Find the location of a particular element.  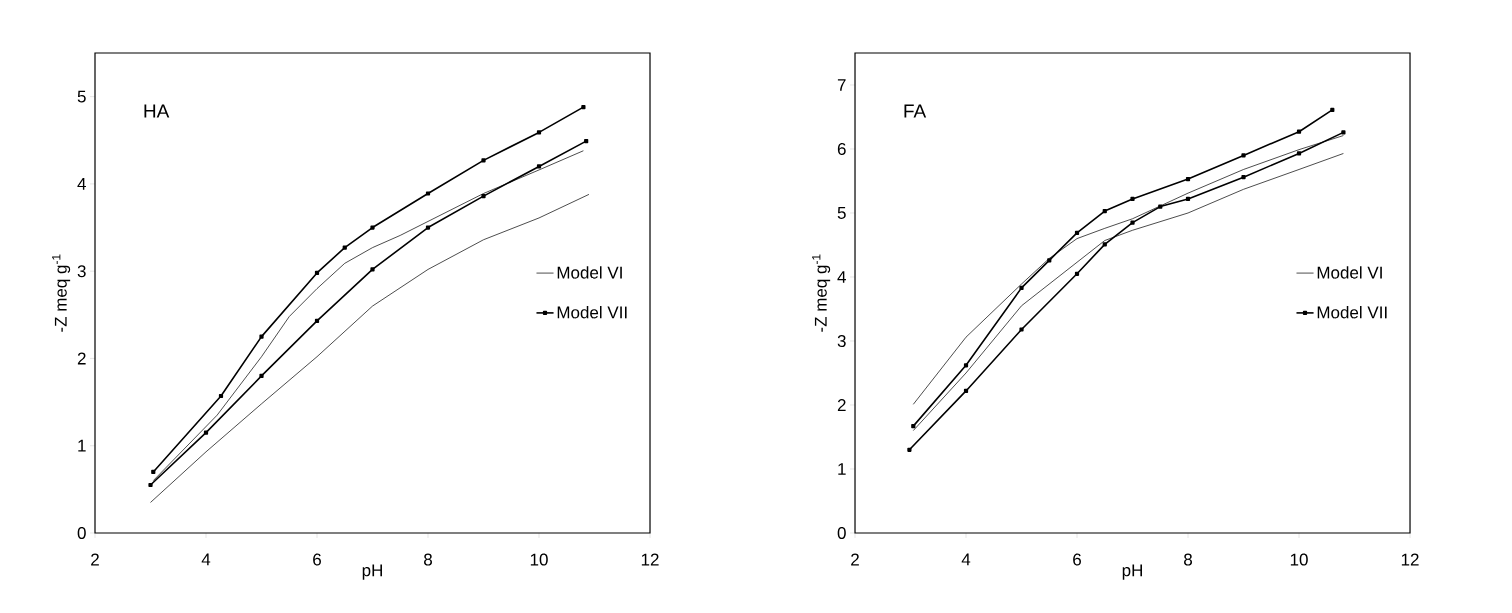

y-tick-label: 7 is located at coordinates (841, 85).